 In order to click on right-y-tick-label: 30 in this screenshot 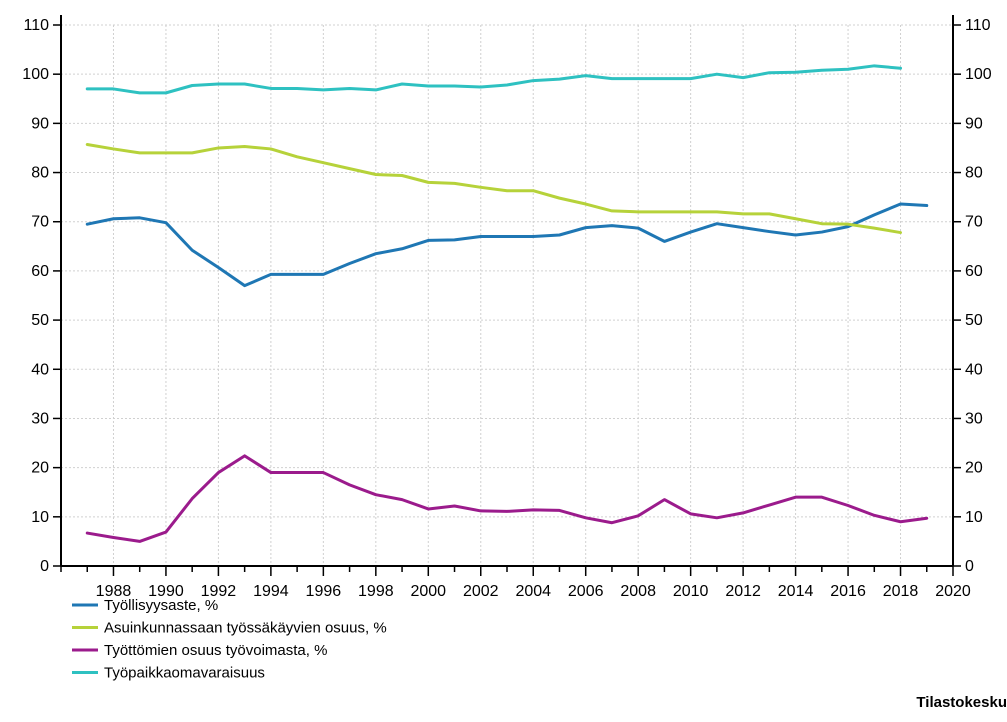, I will do `click(974, 418)`.